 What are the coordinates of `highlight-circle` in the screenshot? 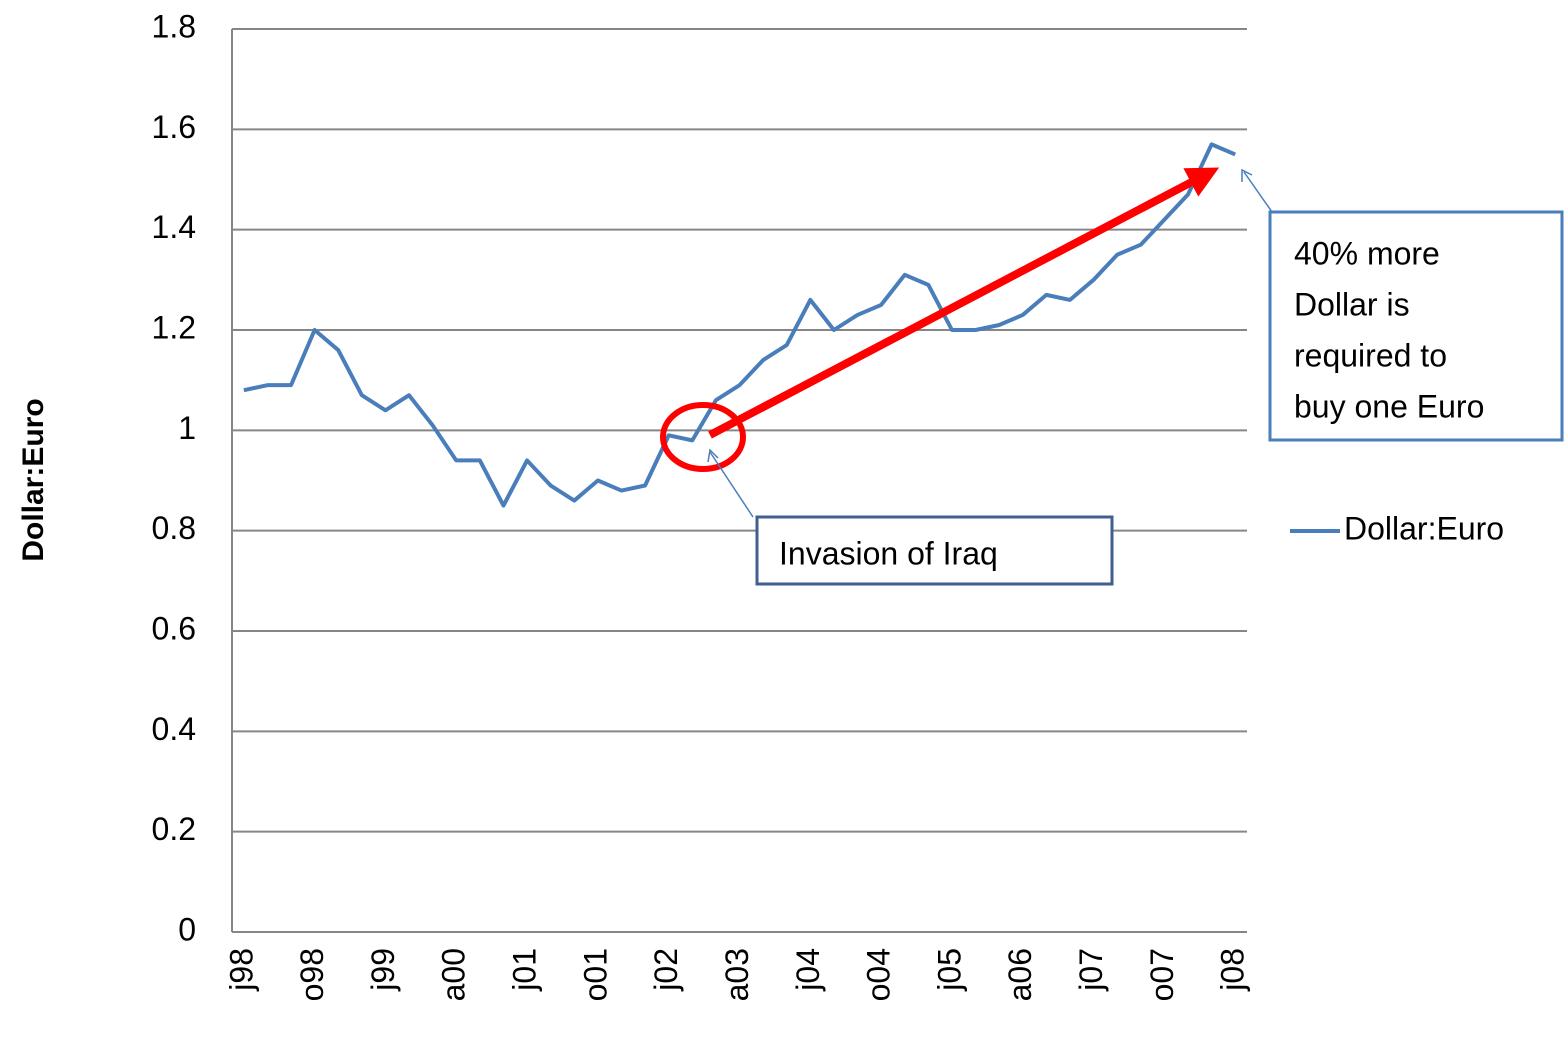 It's located at (703, 437).